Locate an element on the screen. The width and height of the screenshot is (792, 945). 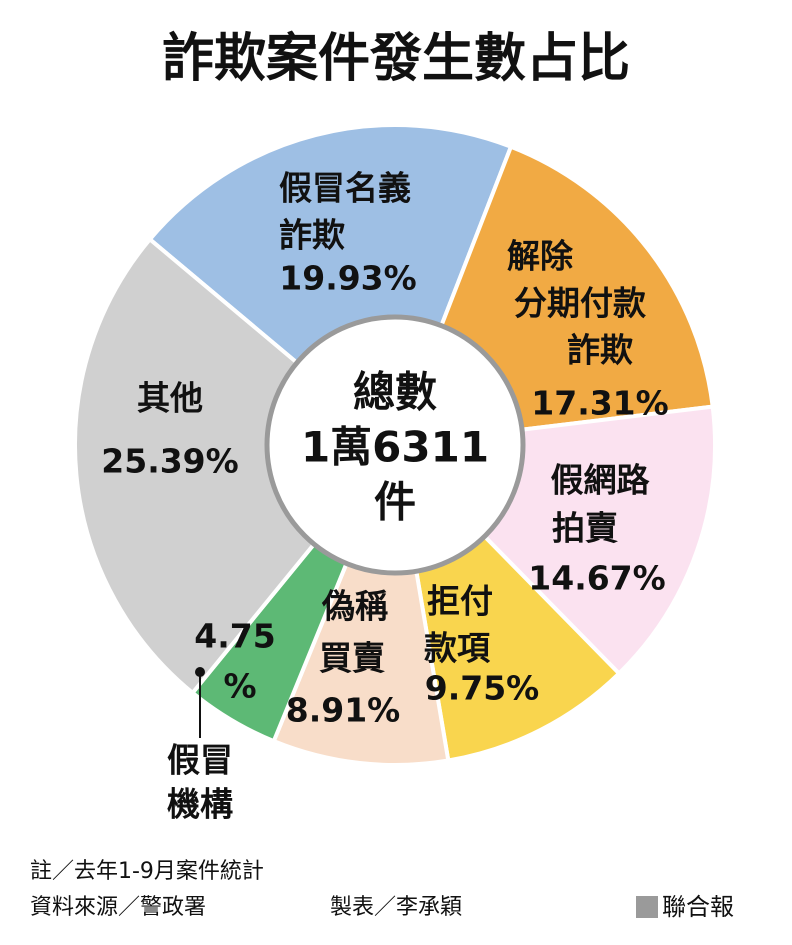
value-label: 25.39% is located at coordinates (169, 461).